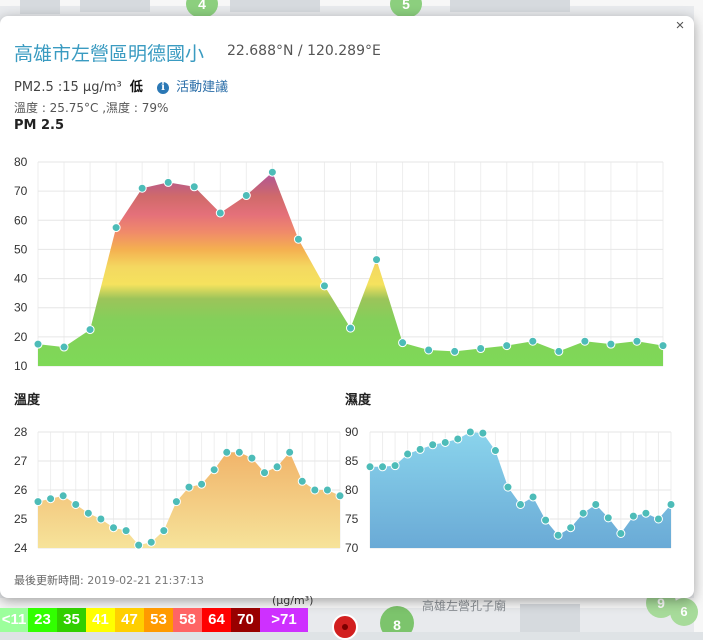 The height and width of the screenshot is (640, 703). I want to click on cluster-marker: 8, so click(397, 619).